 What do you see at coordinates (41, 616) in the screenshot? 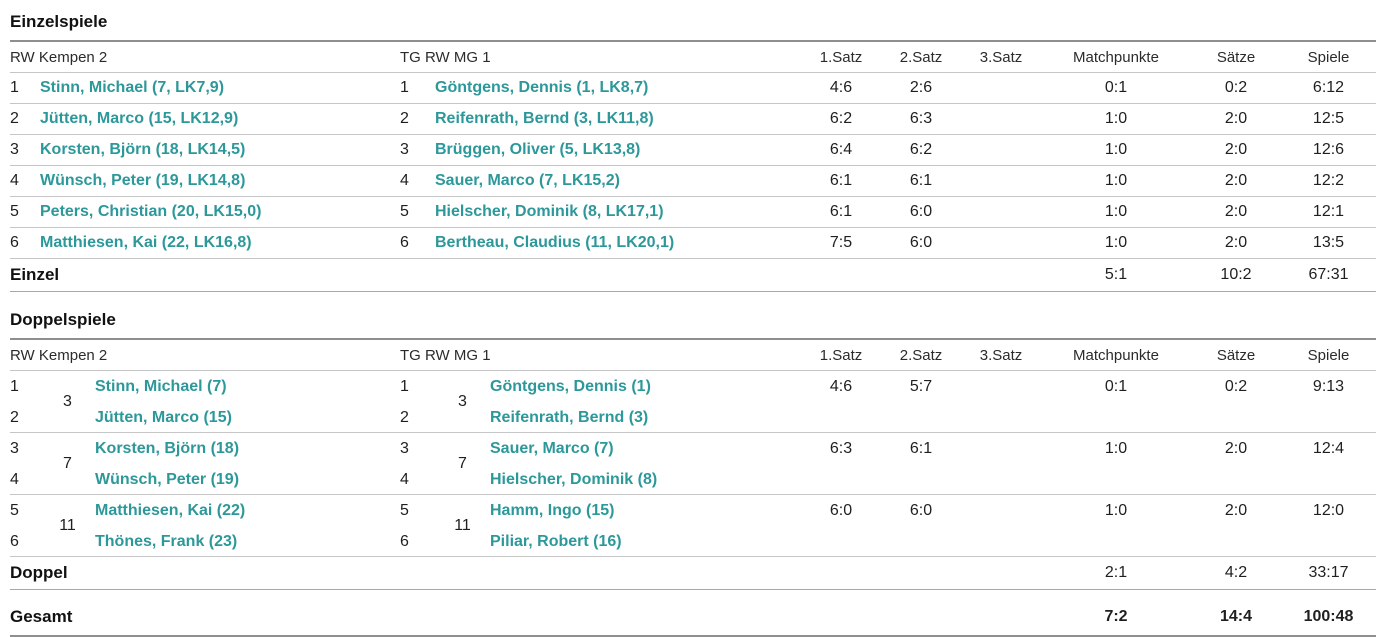
I see `total-label: Gesamt` at bounding box center [41, 616].